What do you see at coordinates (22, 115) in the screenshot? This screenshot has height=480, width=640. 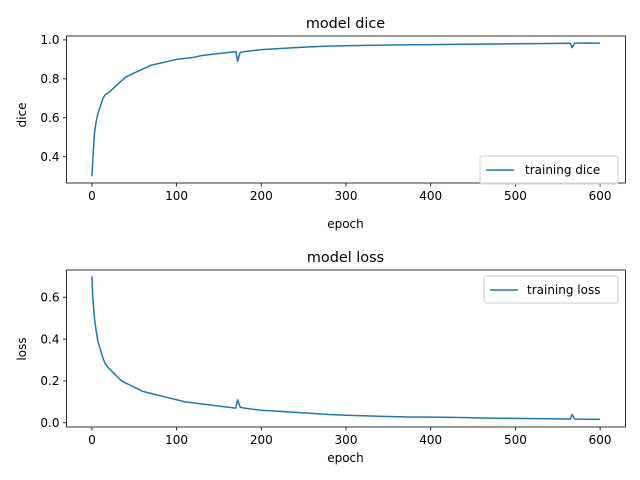 I see `dice-y-axis-label: dice` at bounding box center [22, 115].